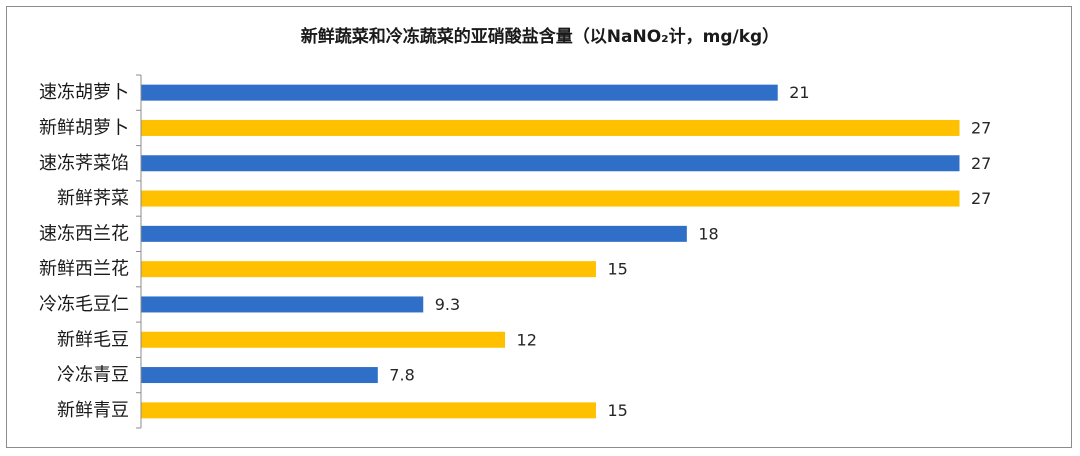 The width and height of the screenshot is (1080, 456). Describe the element at coordinates (93, 375) in the screenshot. I see `category-label: 冷冻青豆` at that location.